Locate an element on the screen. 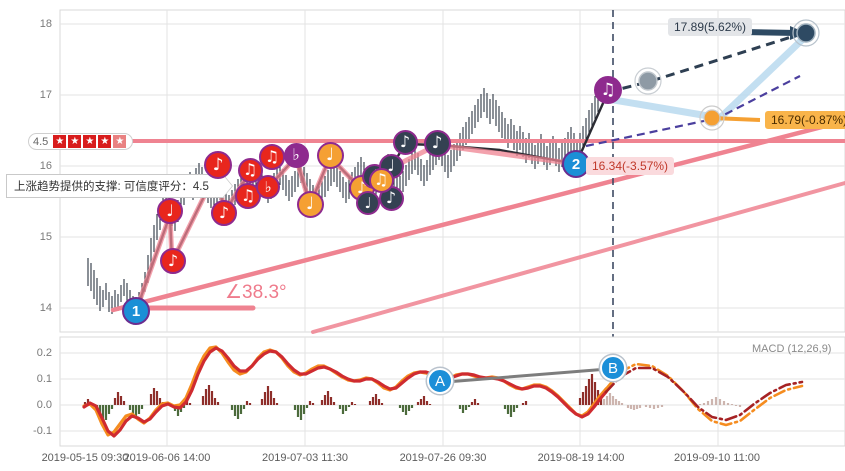  pivot-marker-1: 1 is located at coordinates (136, 311).